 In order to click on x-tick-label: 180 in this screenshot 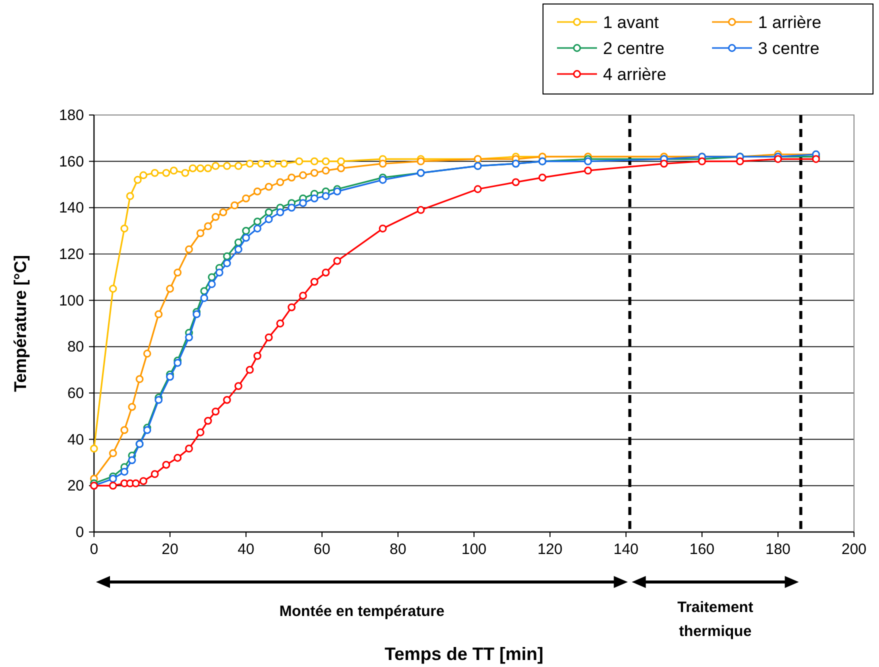, I will do `click(778, 549)`.